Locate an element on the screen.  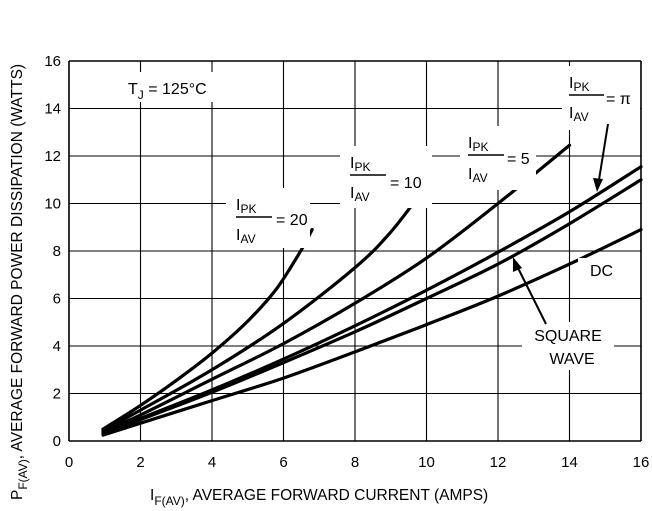
y-tick-label: 16 is located at coordinates (52, 61).